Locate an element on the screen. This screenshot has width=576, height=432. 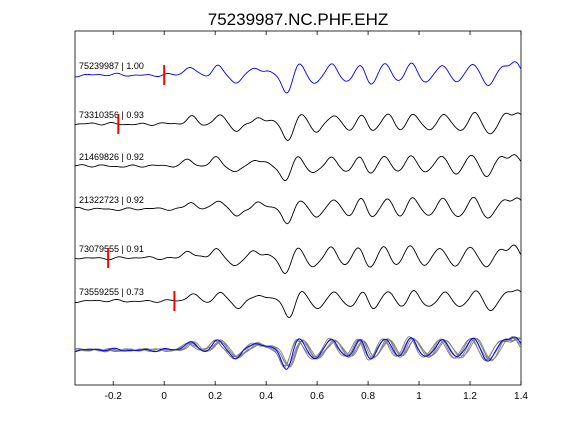
x-tick-label: 1.2 is located at coordinates (470, 396).